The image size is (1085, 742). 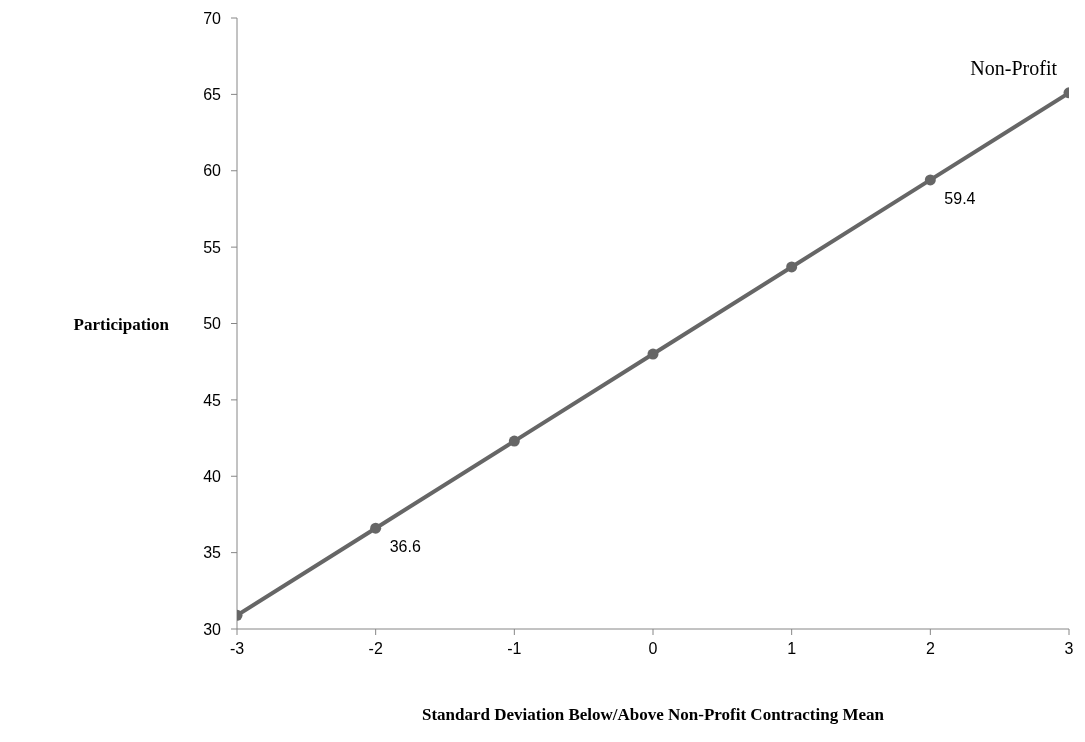 I want to click on x-tick-label: -1, so click(x=514, y=649).